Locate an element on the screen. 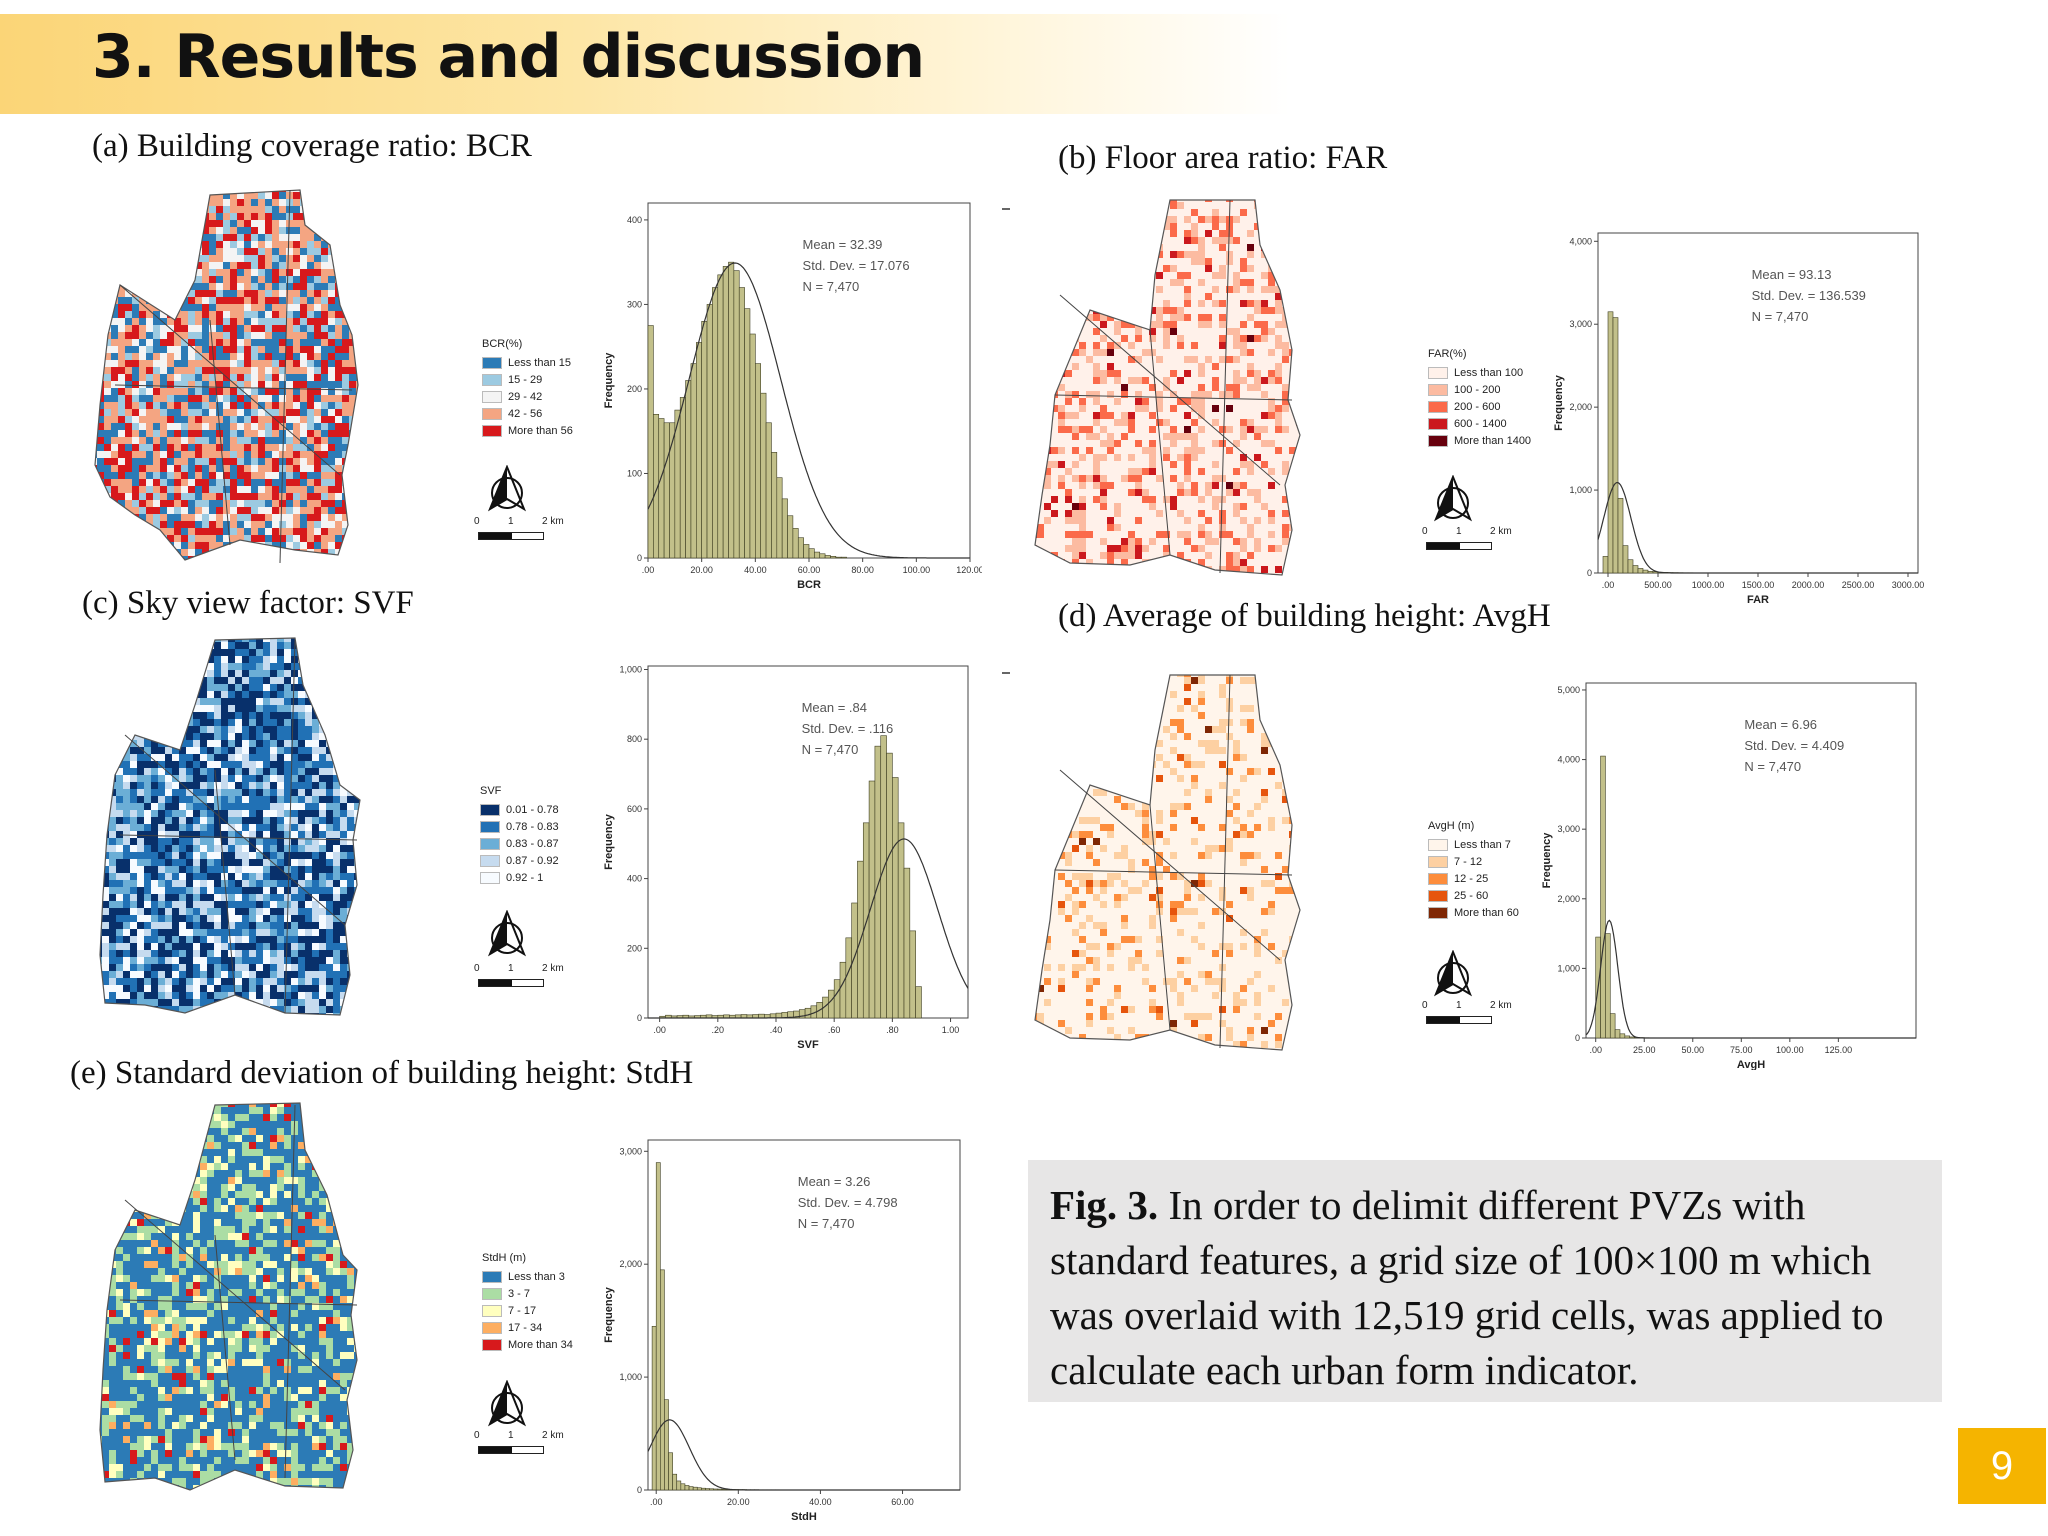 This screenshot has height=1536, width=2048. stat-label: Std. Dev. = 136.539 is located at coordinates (1809, 295).